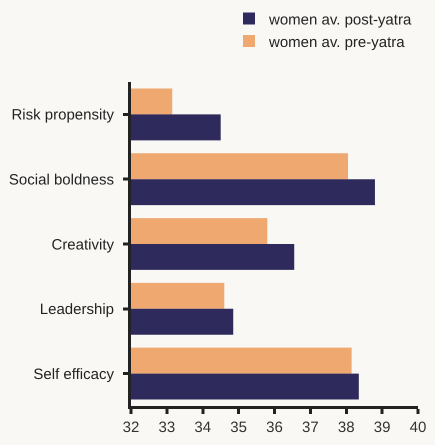  I want to click on y-tick-label: Risk propensity, so click(62, 115).